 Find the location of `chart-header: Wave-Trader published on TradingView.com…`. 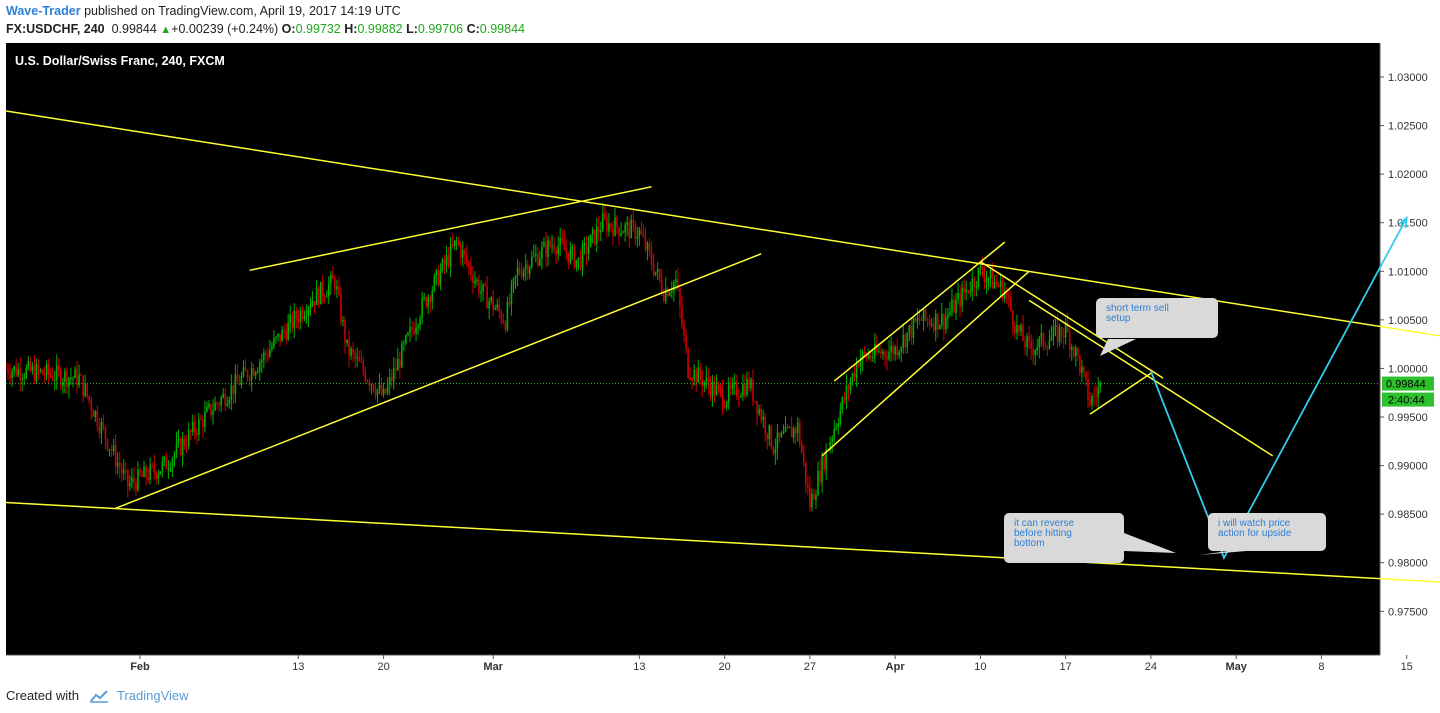

chart-header: Wave-Trader published on TradingView.com… is located at coordinates (720, 21).